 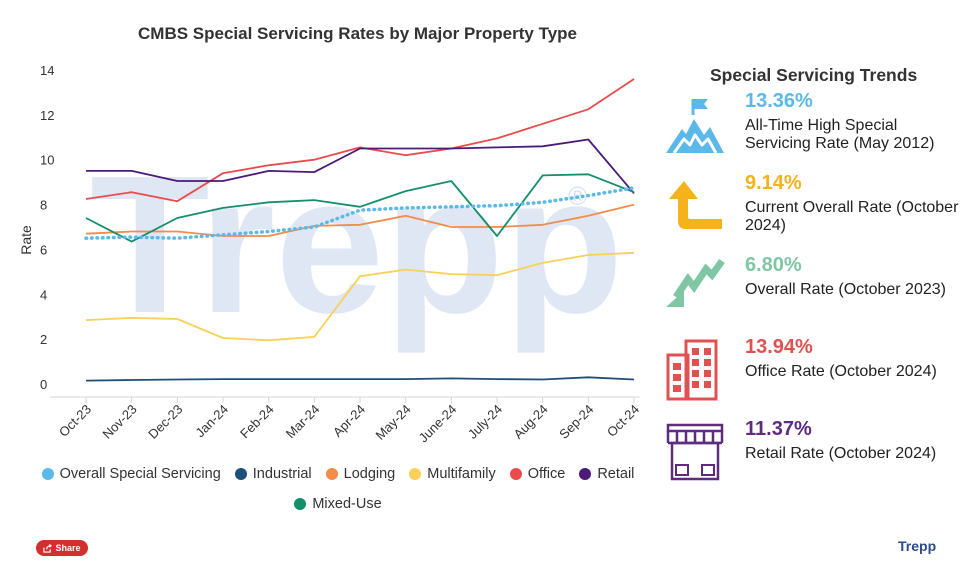 What do you see at coordinates (841, 371) in the screenshot?
I see `trend-label: Office Rate (October 2024)` at bounding box center [841, 371].